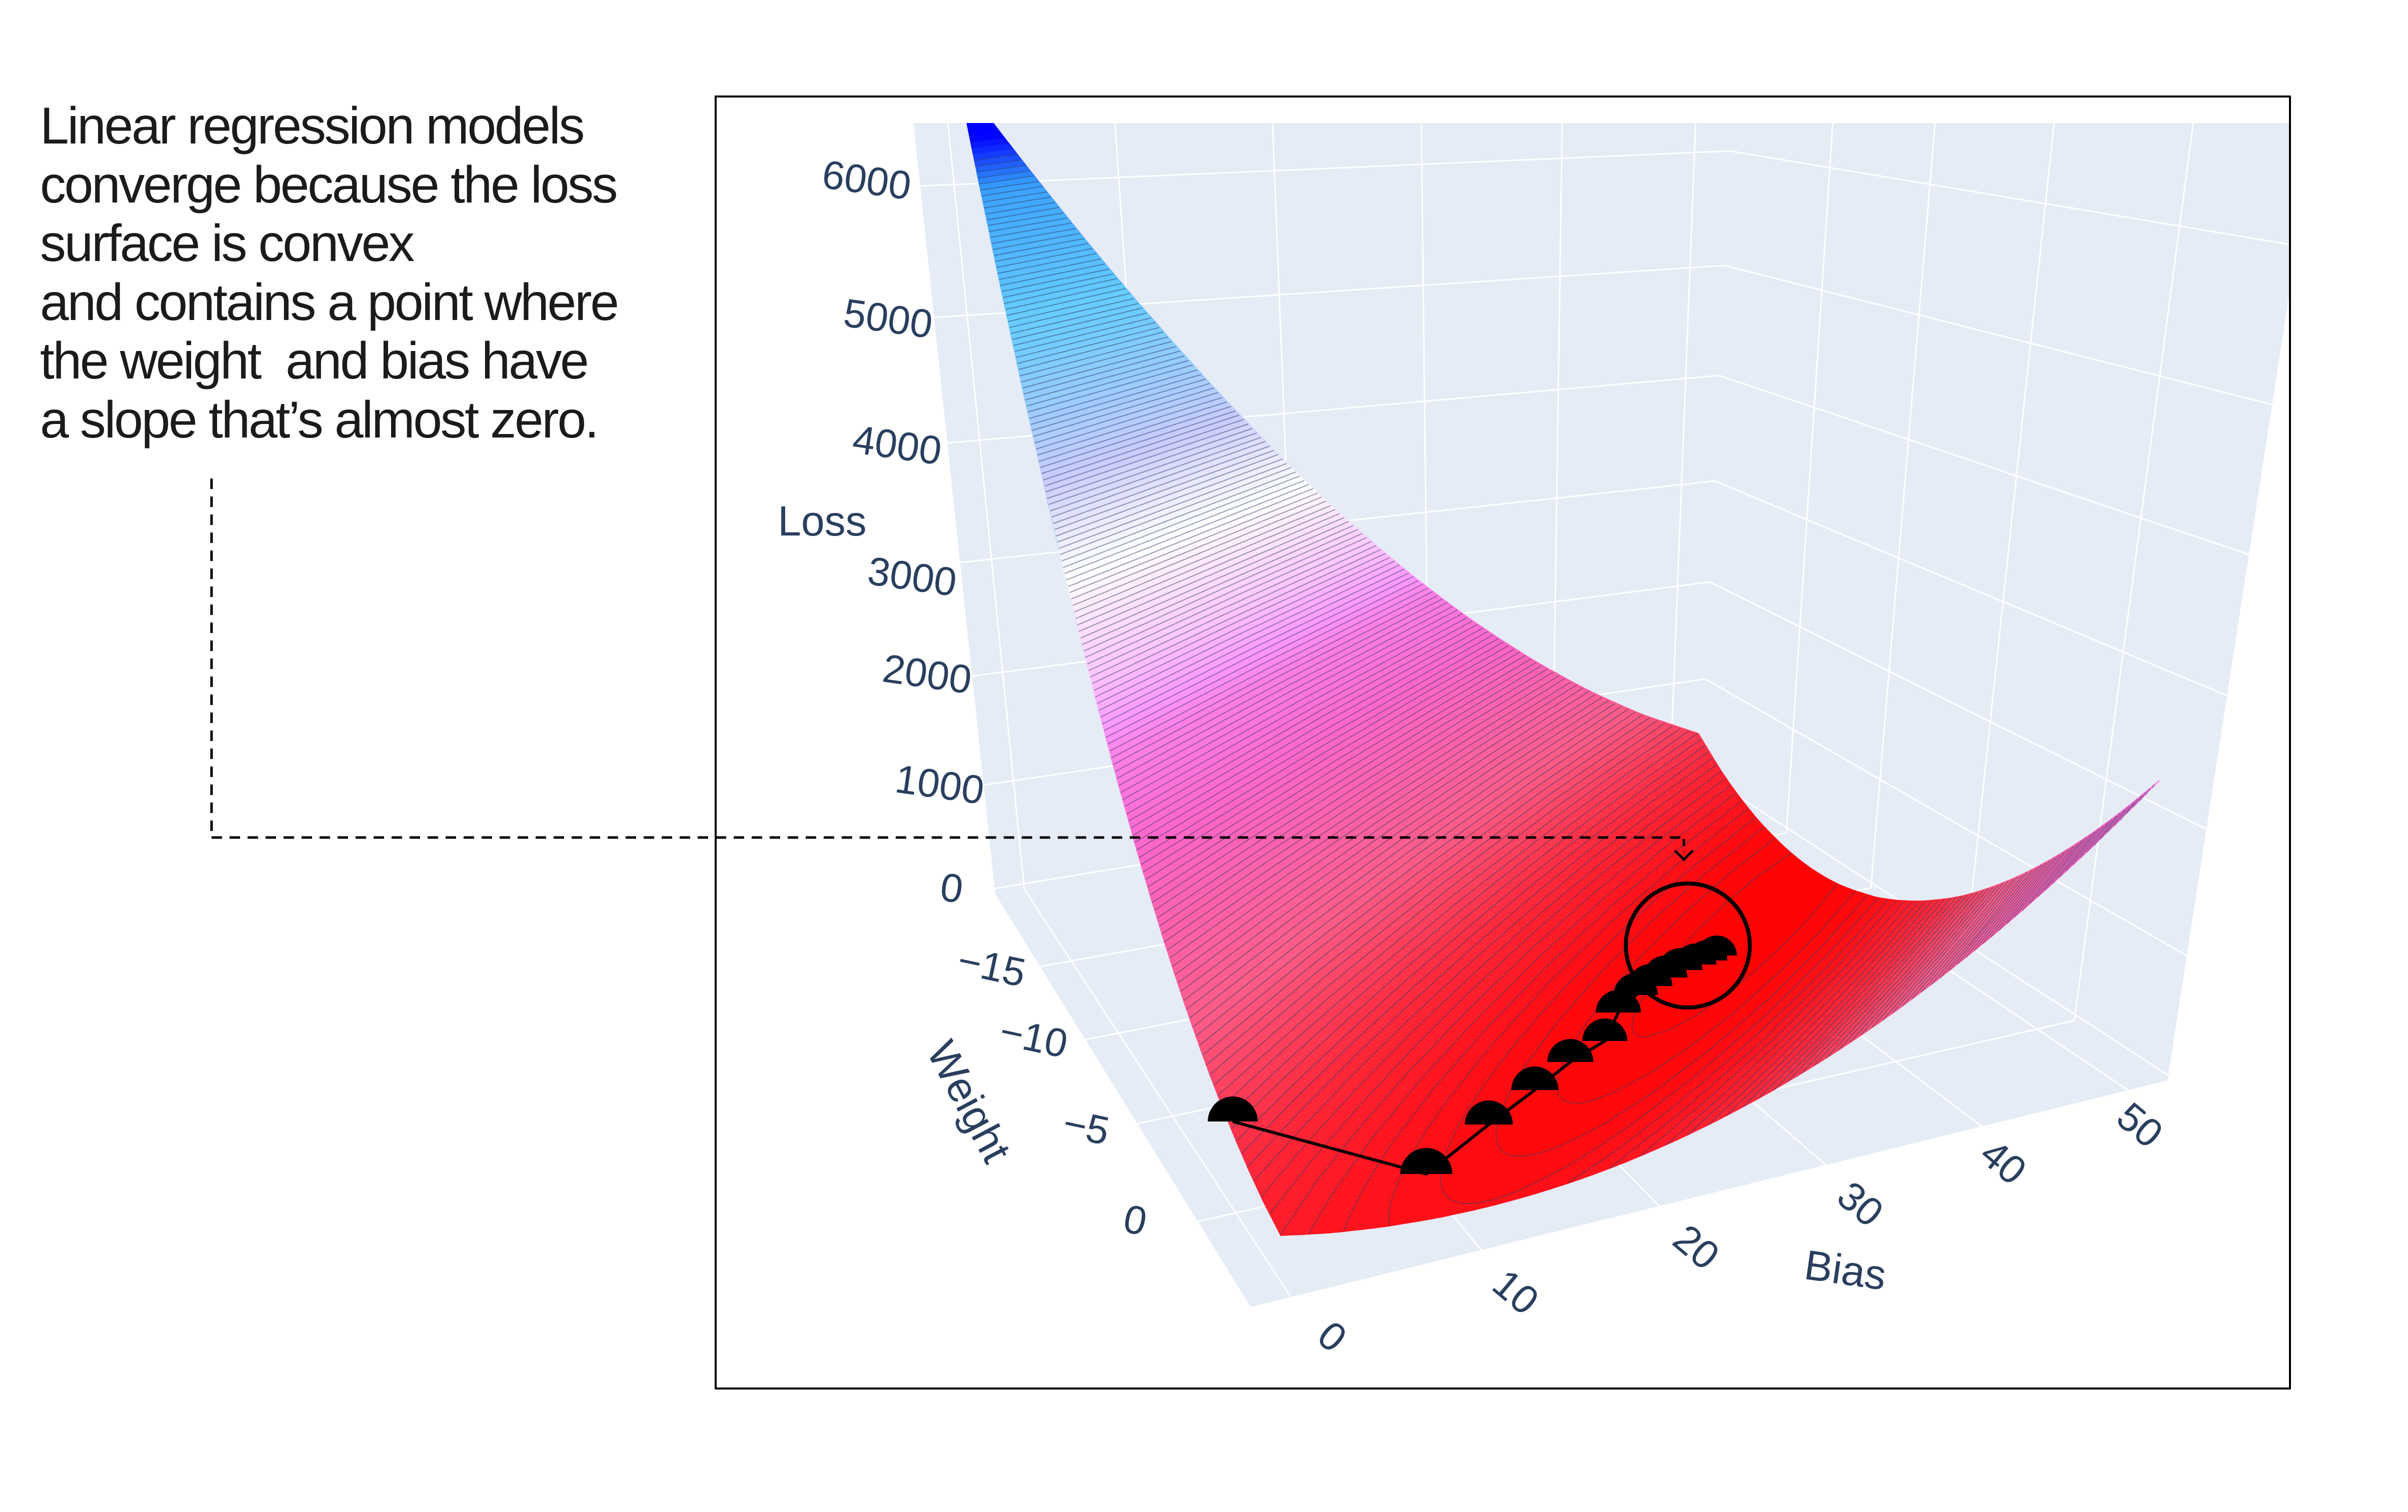 This screenshot has width=2408, height=1512. I want to click on svg-text: Loss, so click(822, 521).